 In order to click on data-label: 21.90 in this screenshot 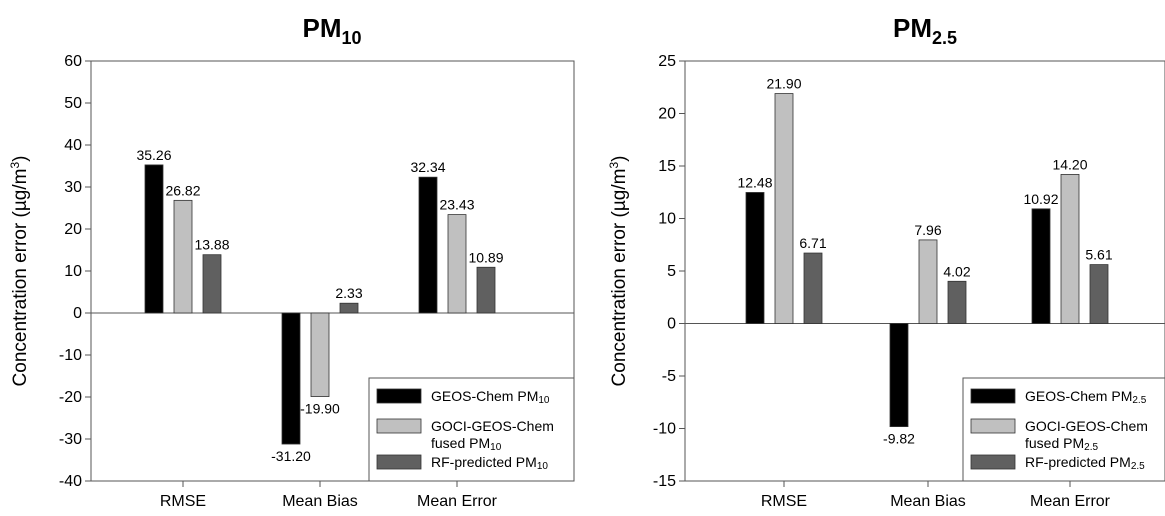, I will do `click(783, 84)`.